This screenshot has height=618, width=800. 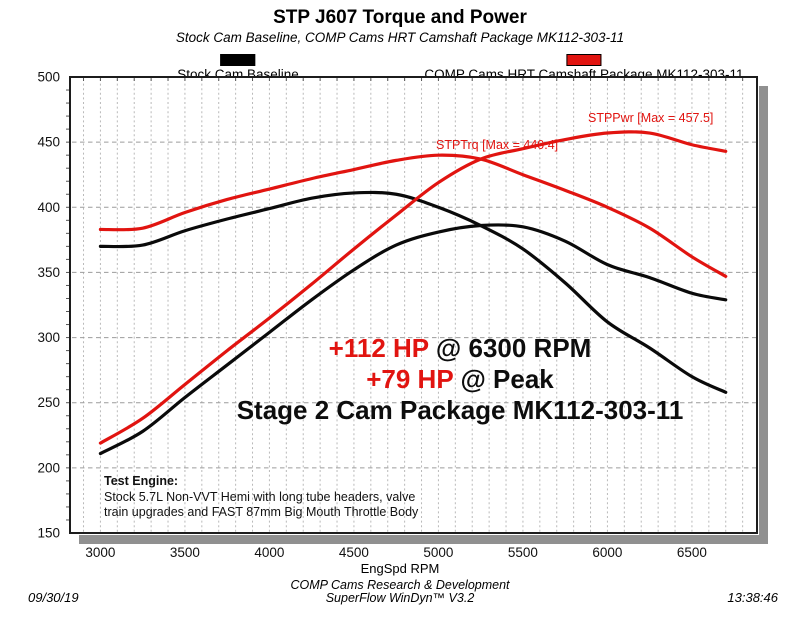 What do you see at coordinates (400, 598) in the screenshot?
I see `footer-software: SuperFlow WinDyn™ V3.2` at bounding box center [400, 598].